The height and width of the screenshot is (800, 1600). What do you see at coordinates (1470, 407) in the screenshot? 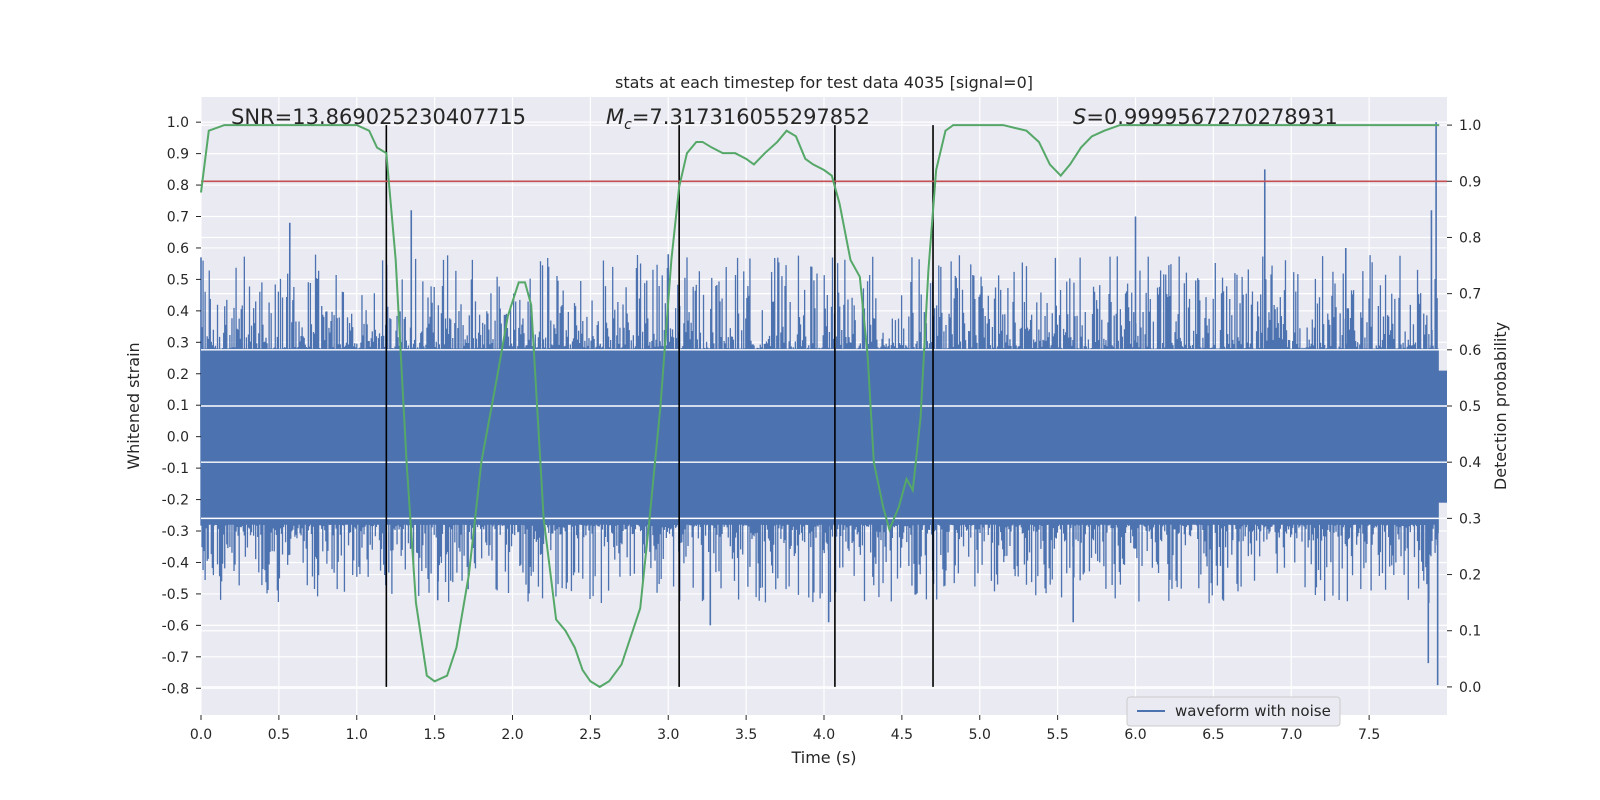
I see `y-right-tick-label: 0.5` at bounding box center [1470, 407].